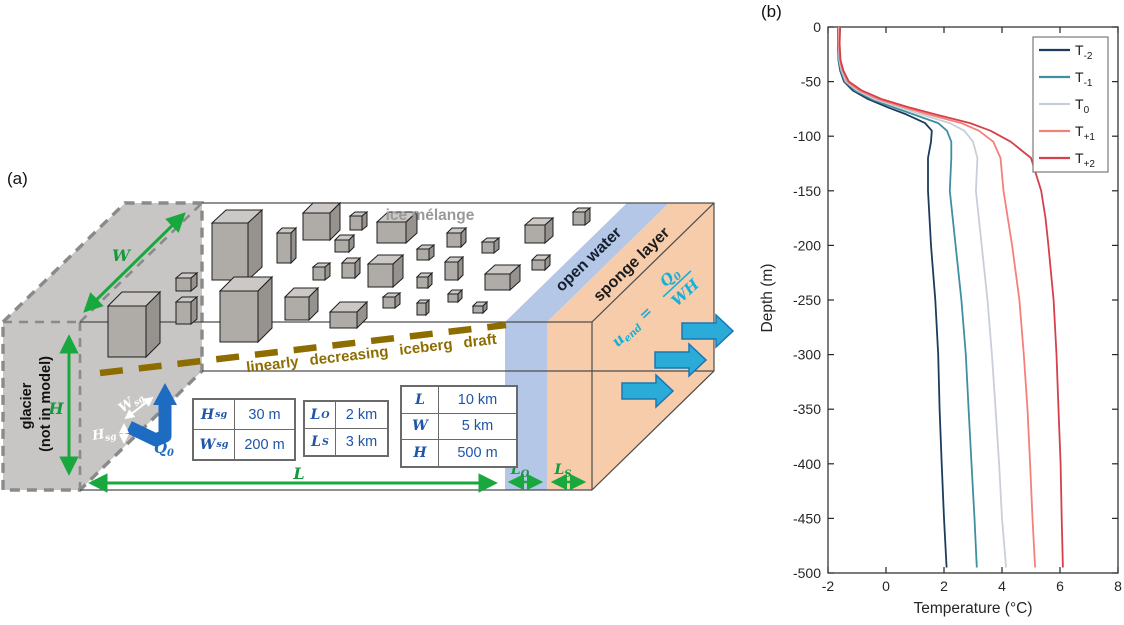  Describe the element at coordinates (103, 435) in the screenshot. I see `channel-height-label: Hsg` at that location.